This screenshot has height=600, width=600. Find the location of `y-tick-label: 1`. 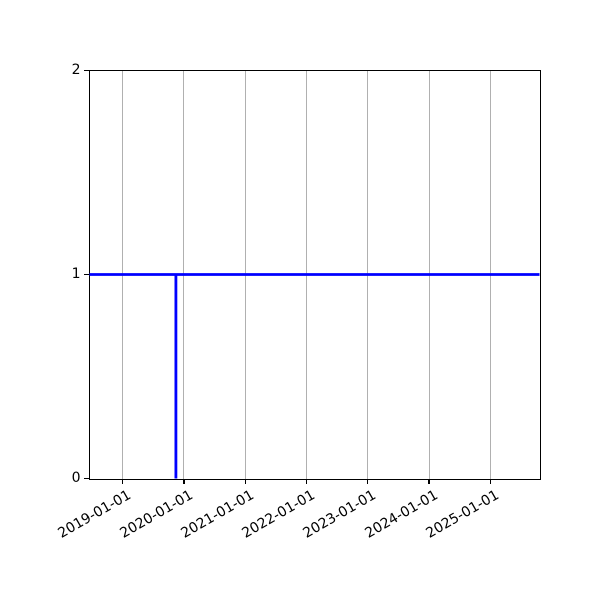

y-tick-label: 1 is located at coordinates (76, 273).